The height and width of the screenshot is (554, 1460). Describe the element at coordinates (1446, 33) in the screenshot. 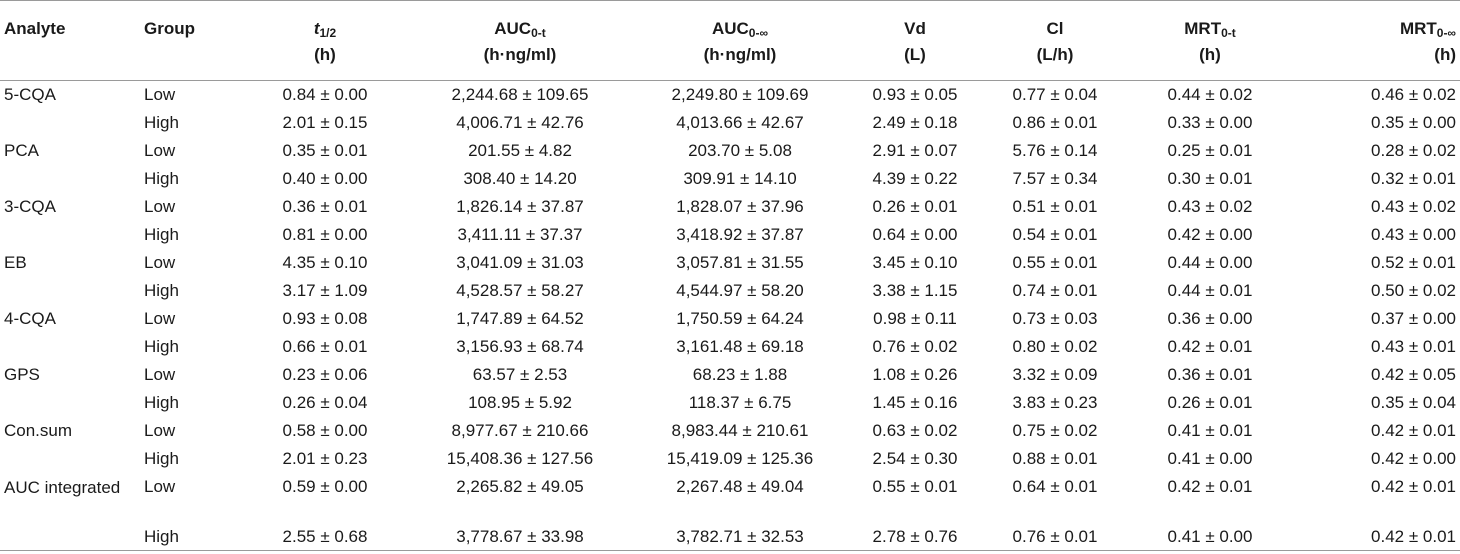

I see `header-mrt-0inf-sub: 0-∞` at that location.